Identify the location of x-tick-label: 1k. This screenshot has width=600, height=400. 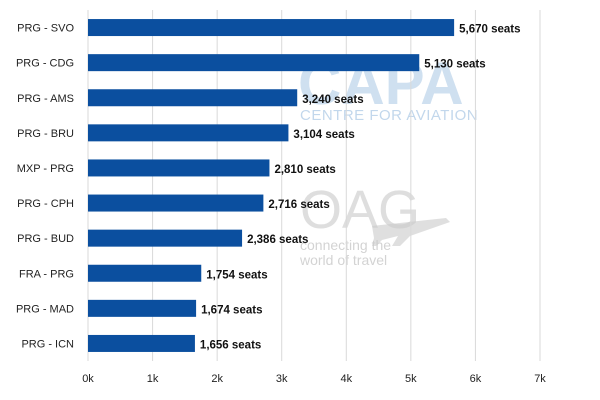
(153, 379).